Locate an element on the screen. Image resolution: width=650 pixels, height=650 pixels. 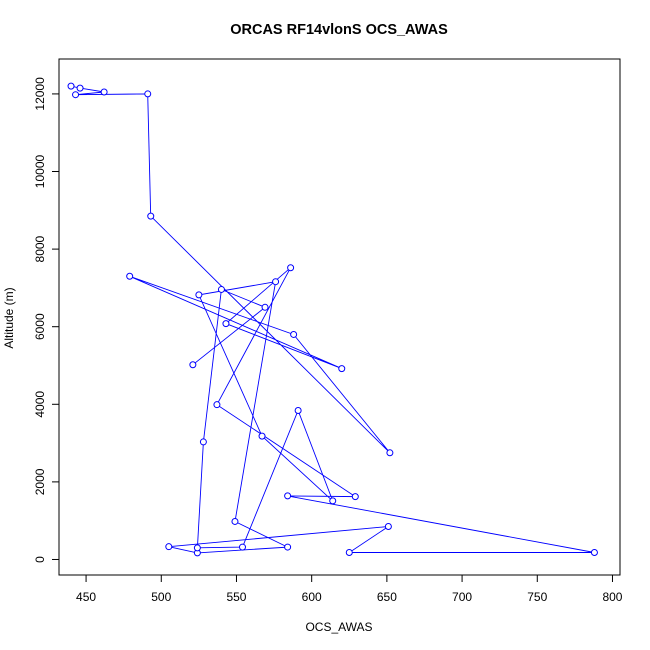
y-tick-label: 8000 is located at coordinates (40, 248).